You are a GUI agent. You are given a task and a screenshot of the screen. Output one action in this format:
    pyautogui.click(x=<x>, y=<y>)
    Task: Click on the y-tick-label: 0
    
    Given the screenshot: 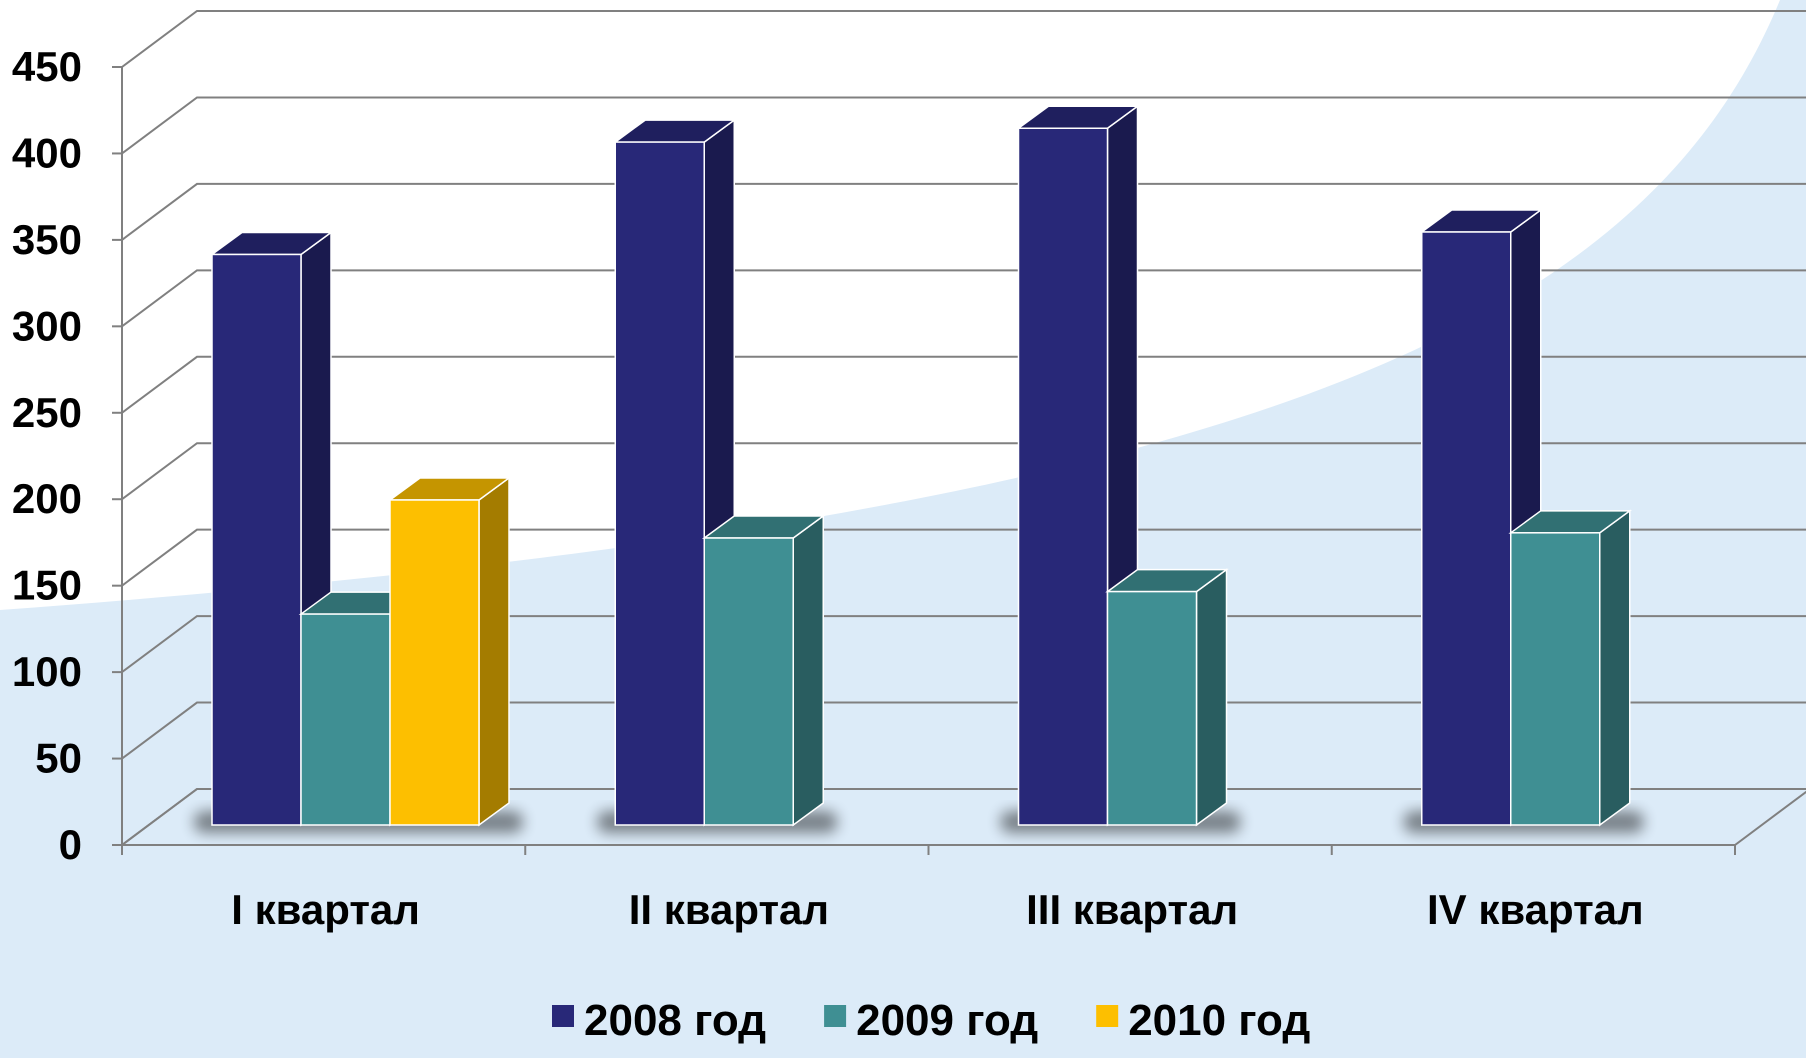 What is the action you would take?
    pyautogui.click(x=70, y=844)
    